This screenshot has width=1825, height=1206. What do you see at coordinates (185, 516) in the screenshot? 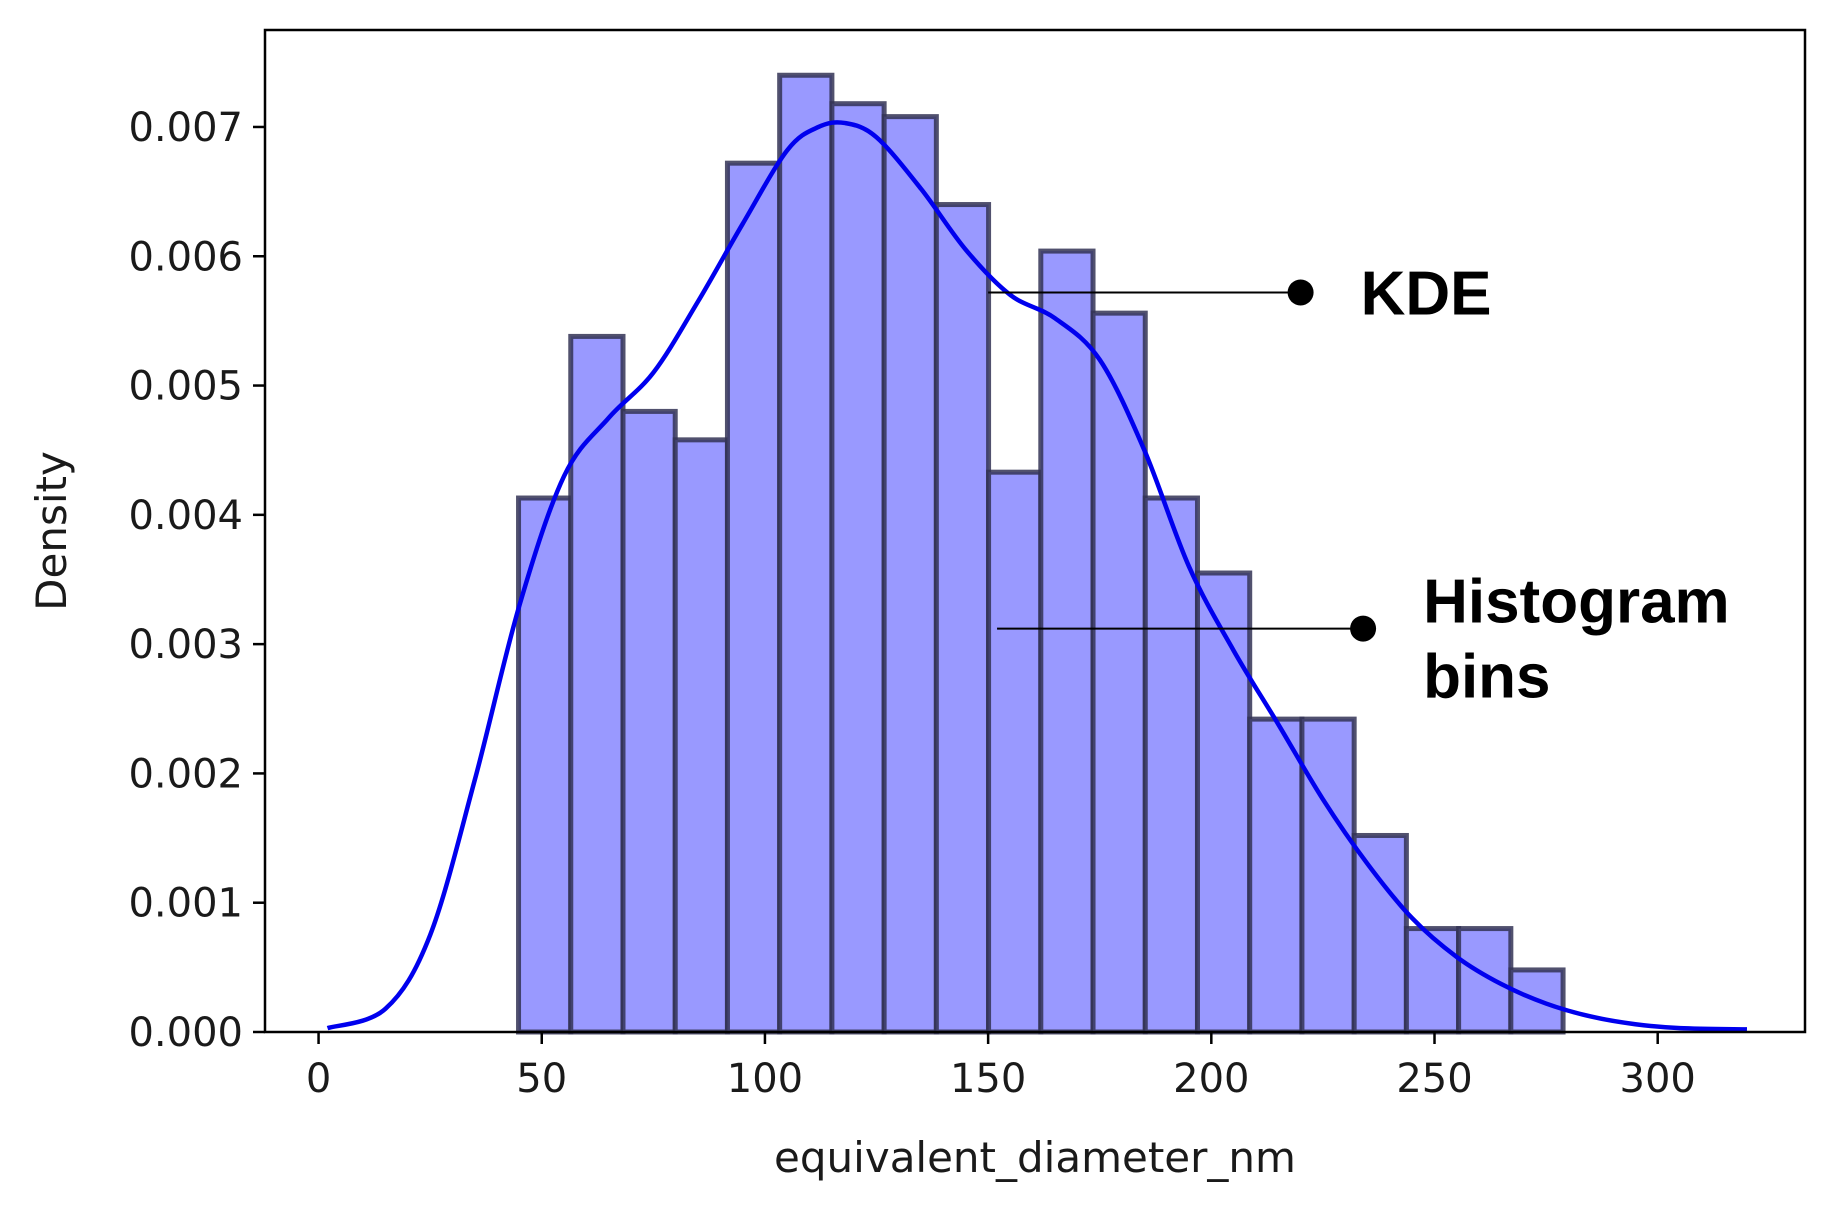
I see `y-tick-label: 0.004` at bounding box center [185, 516].